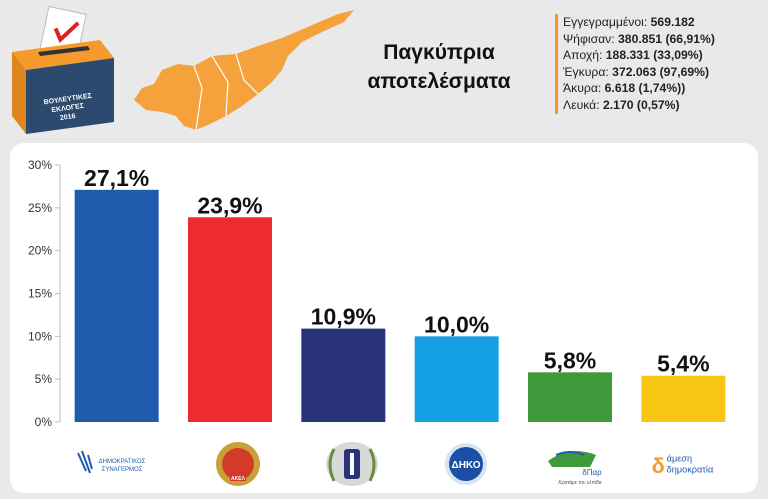 This screenshot has height=499, width=768. Describe the element at coordinates (40, 165) in the screenshot. I see `y-tick-label: 30%` at that location.